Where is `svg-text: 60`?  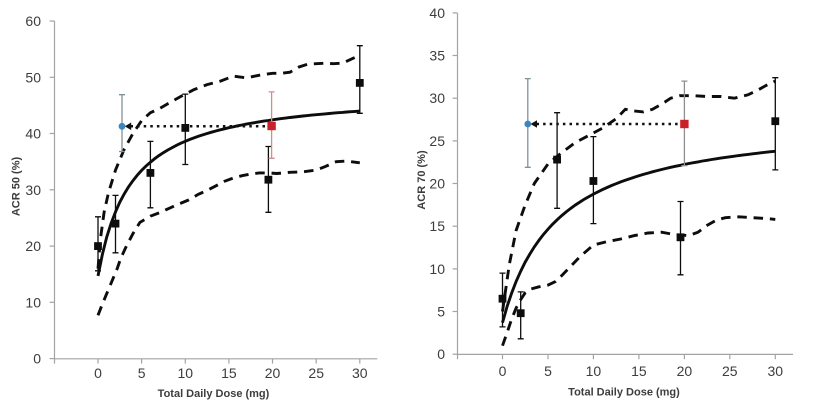 svg-text: 60 is located at coordinates (33, 21).